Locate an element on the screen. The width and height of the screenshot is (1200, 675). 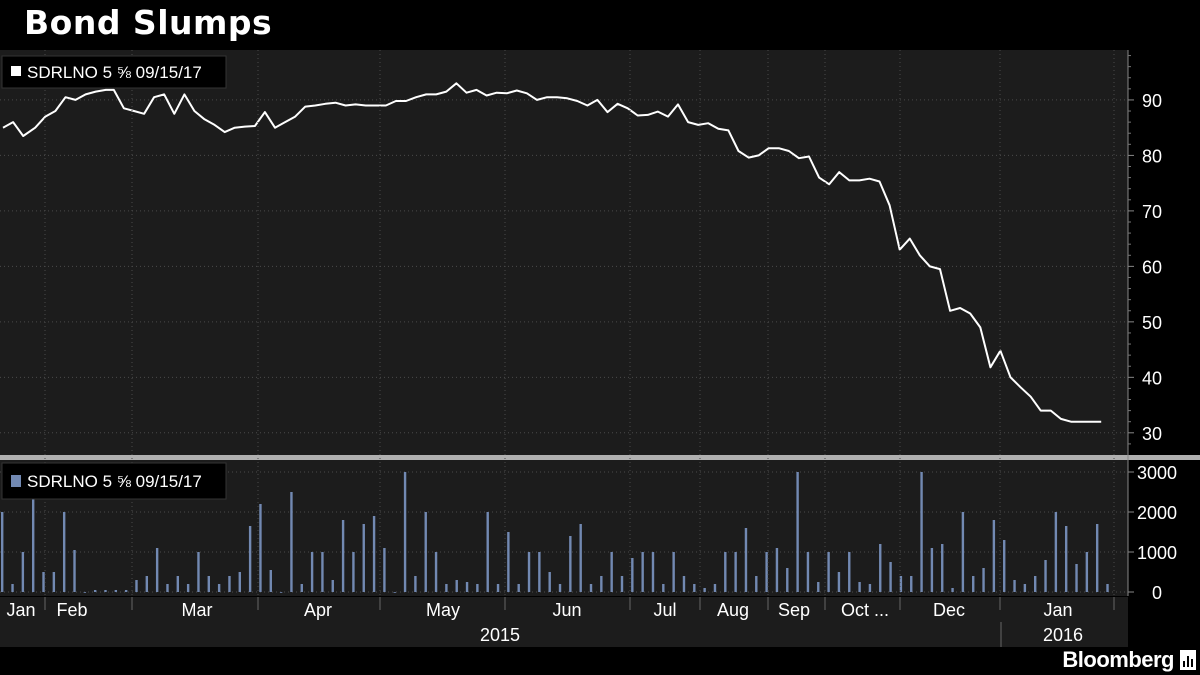
x-tick-labels: Jan Feb Mar Apr May Jun Jul Aug Sep Oct ... Dec Jan is located at coordinates (539, 623).